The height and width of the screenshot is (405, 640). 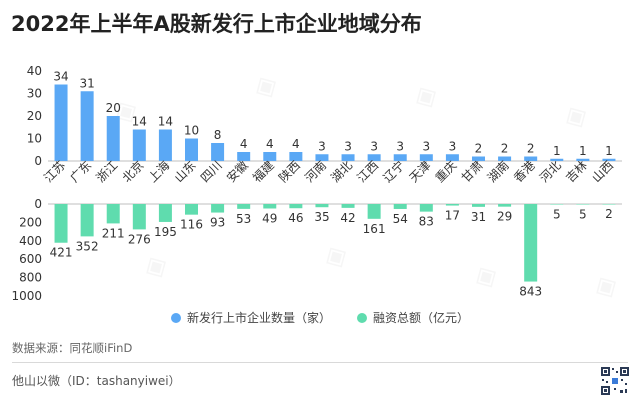 I want to click on funding-data-label: 46, so click(x=295, y=218).